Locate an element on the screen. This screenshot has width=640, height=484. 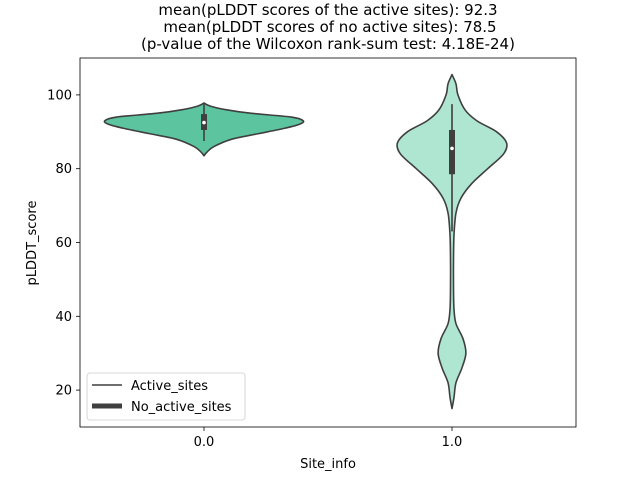
violin-body-1.0 is located at coordinates (452, 241).